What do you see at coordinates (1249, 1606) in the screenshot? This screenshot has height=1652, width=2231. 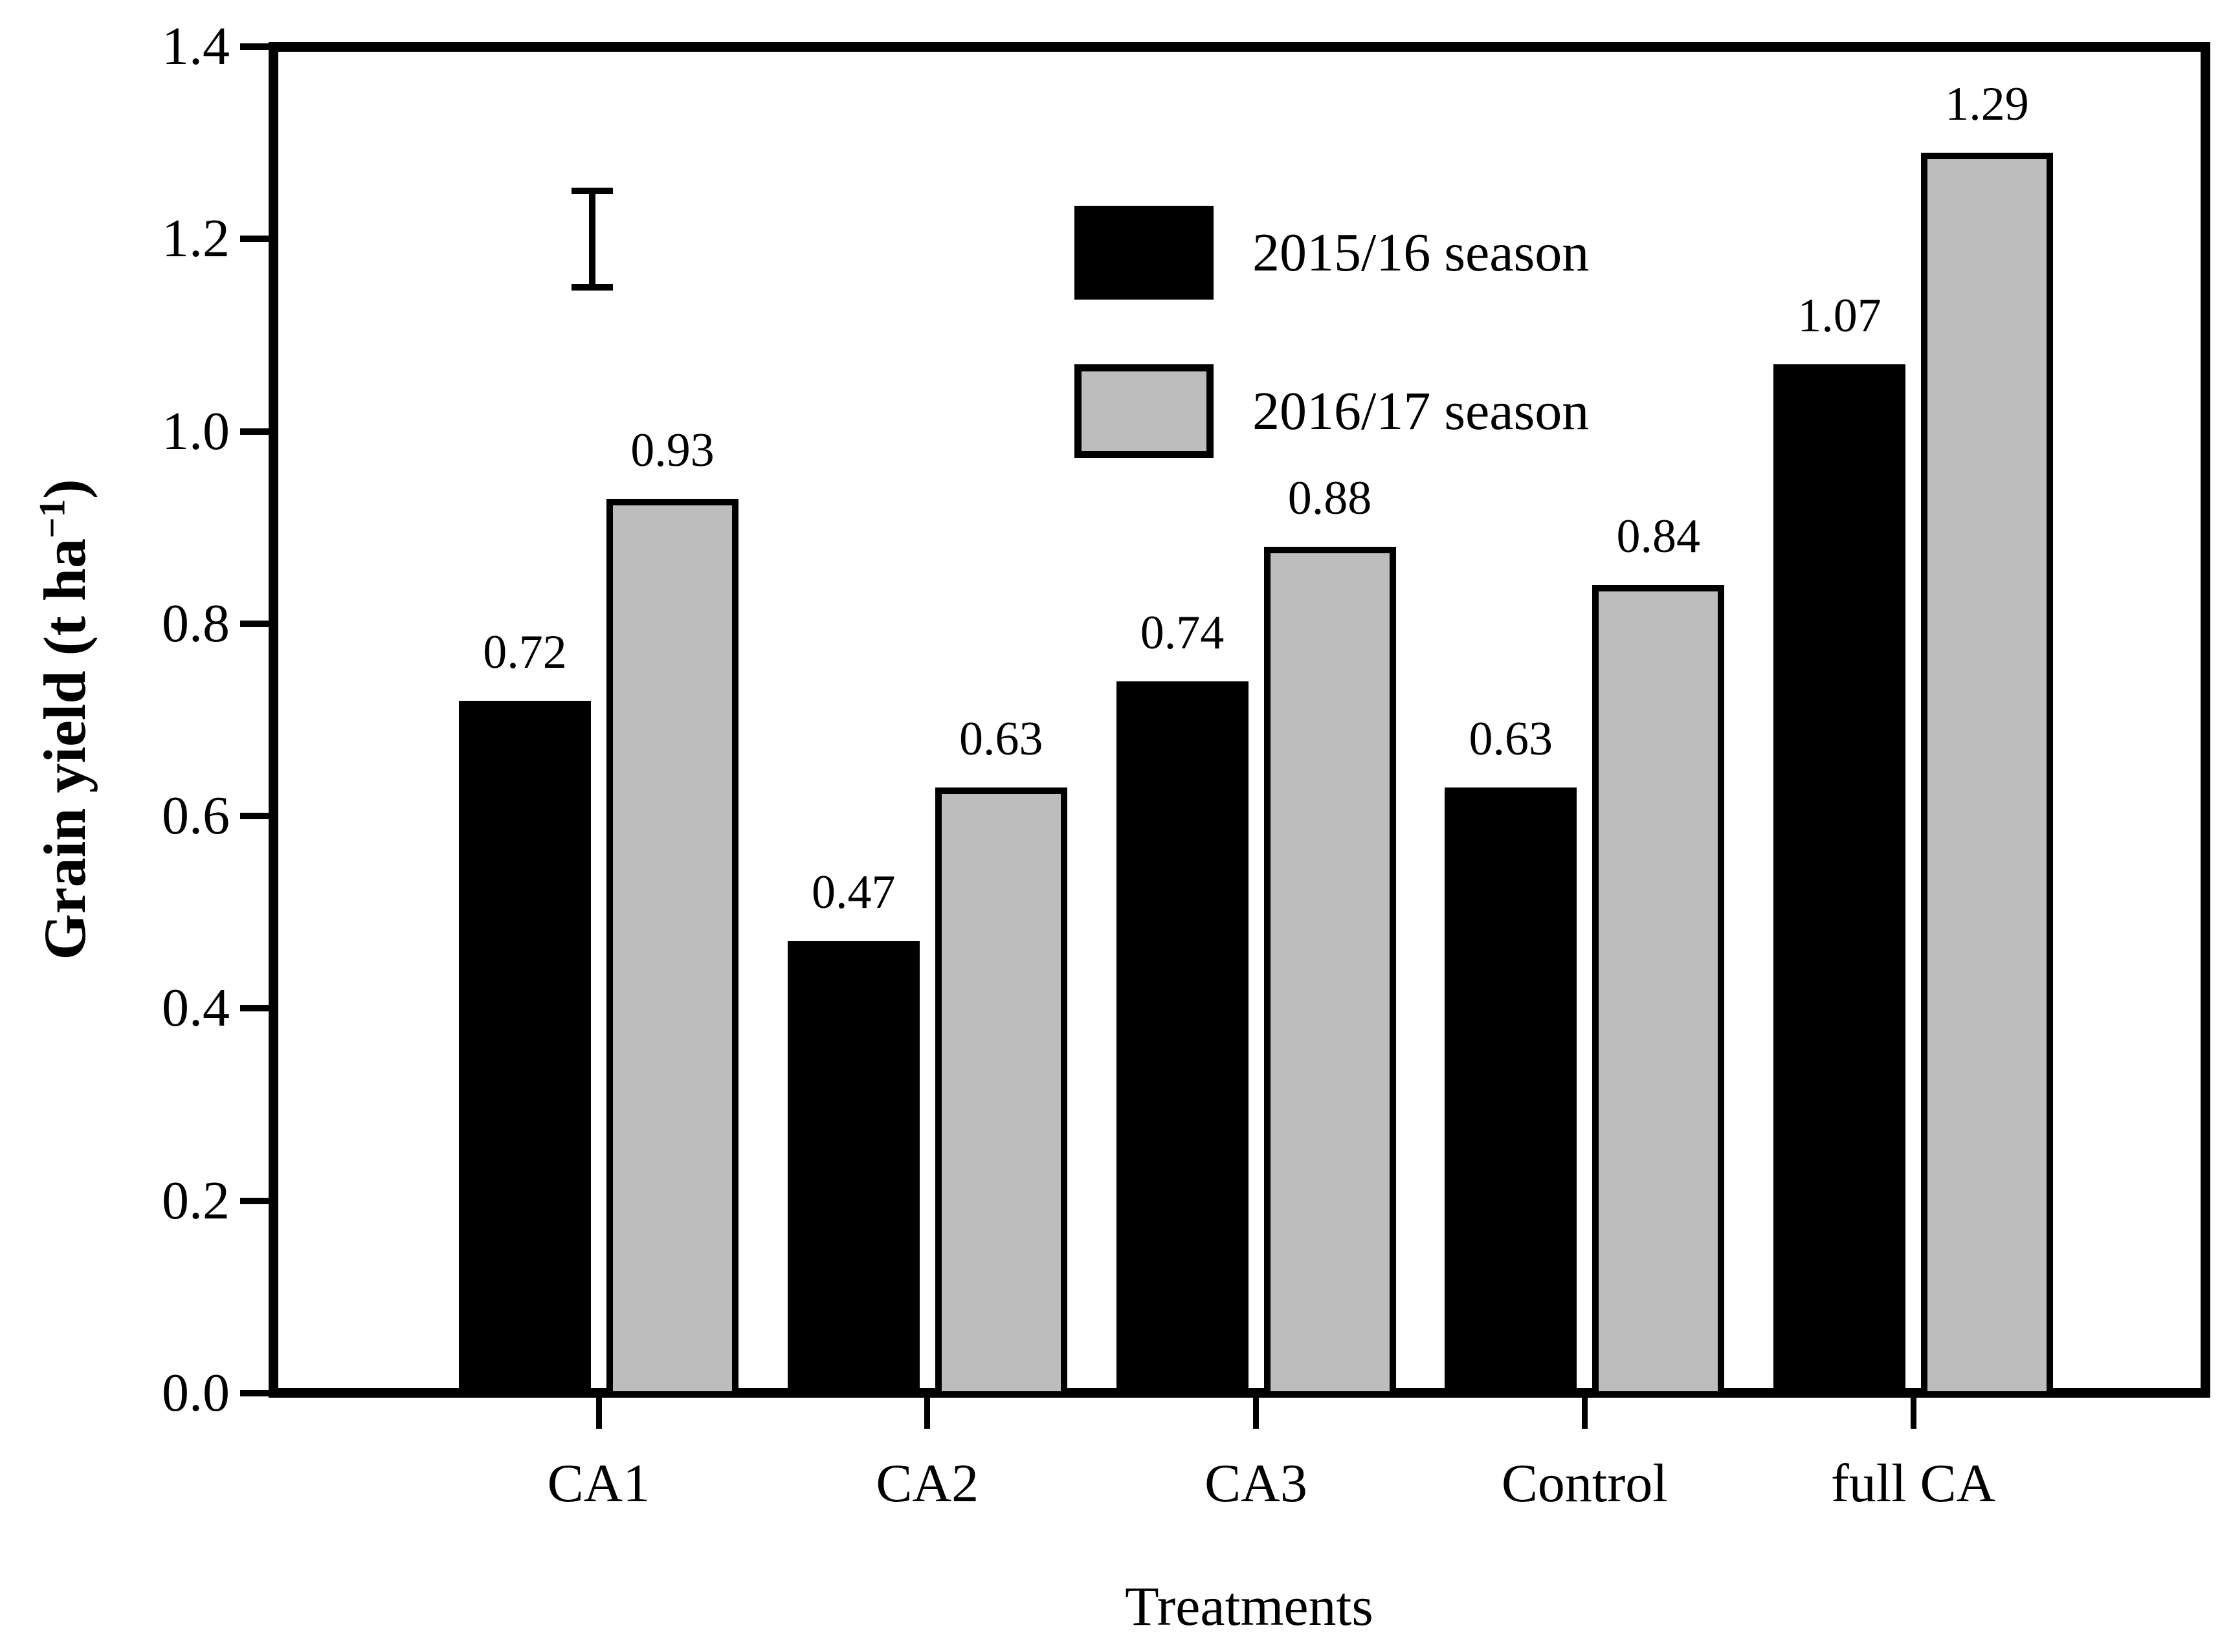 I see `x-axis-title: Treatments` at bounding box center [1249, 1606].